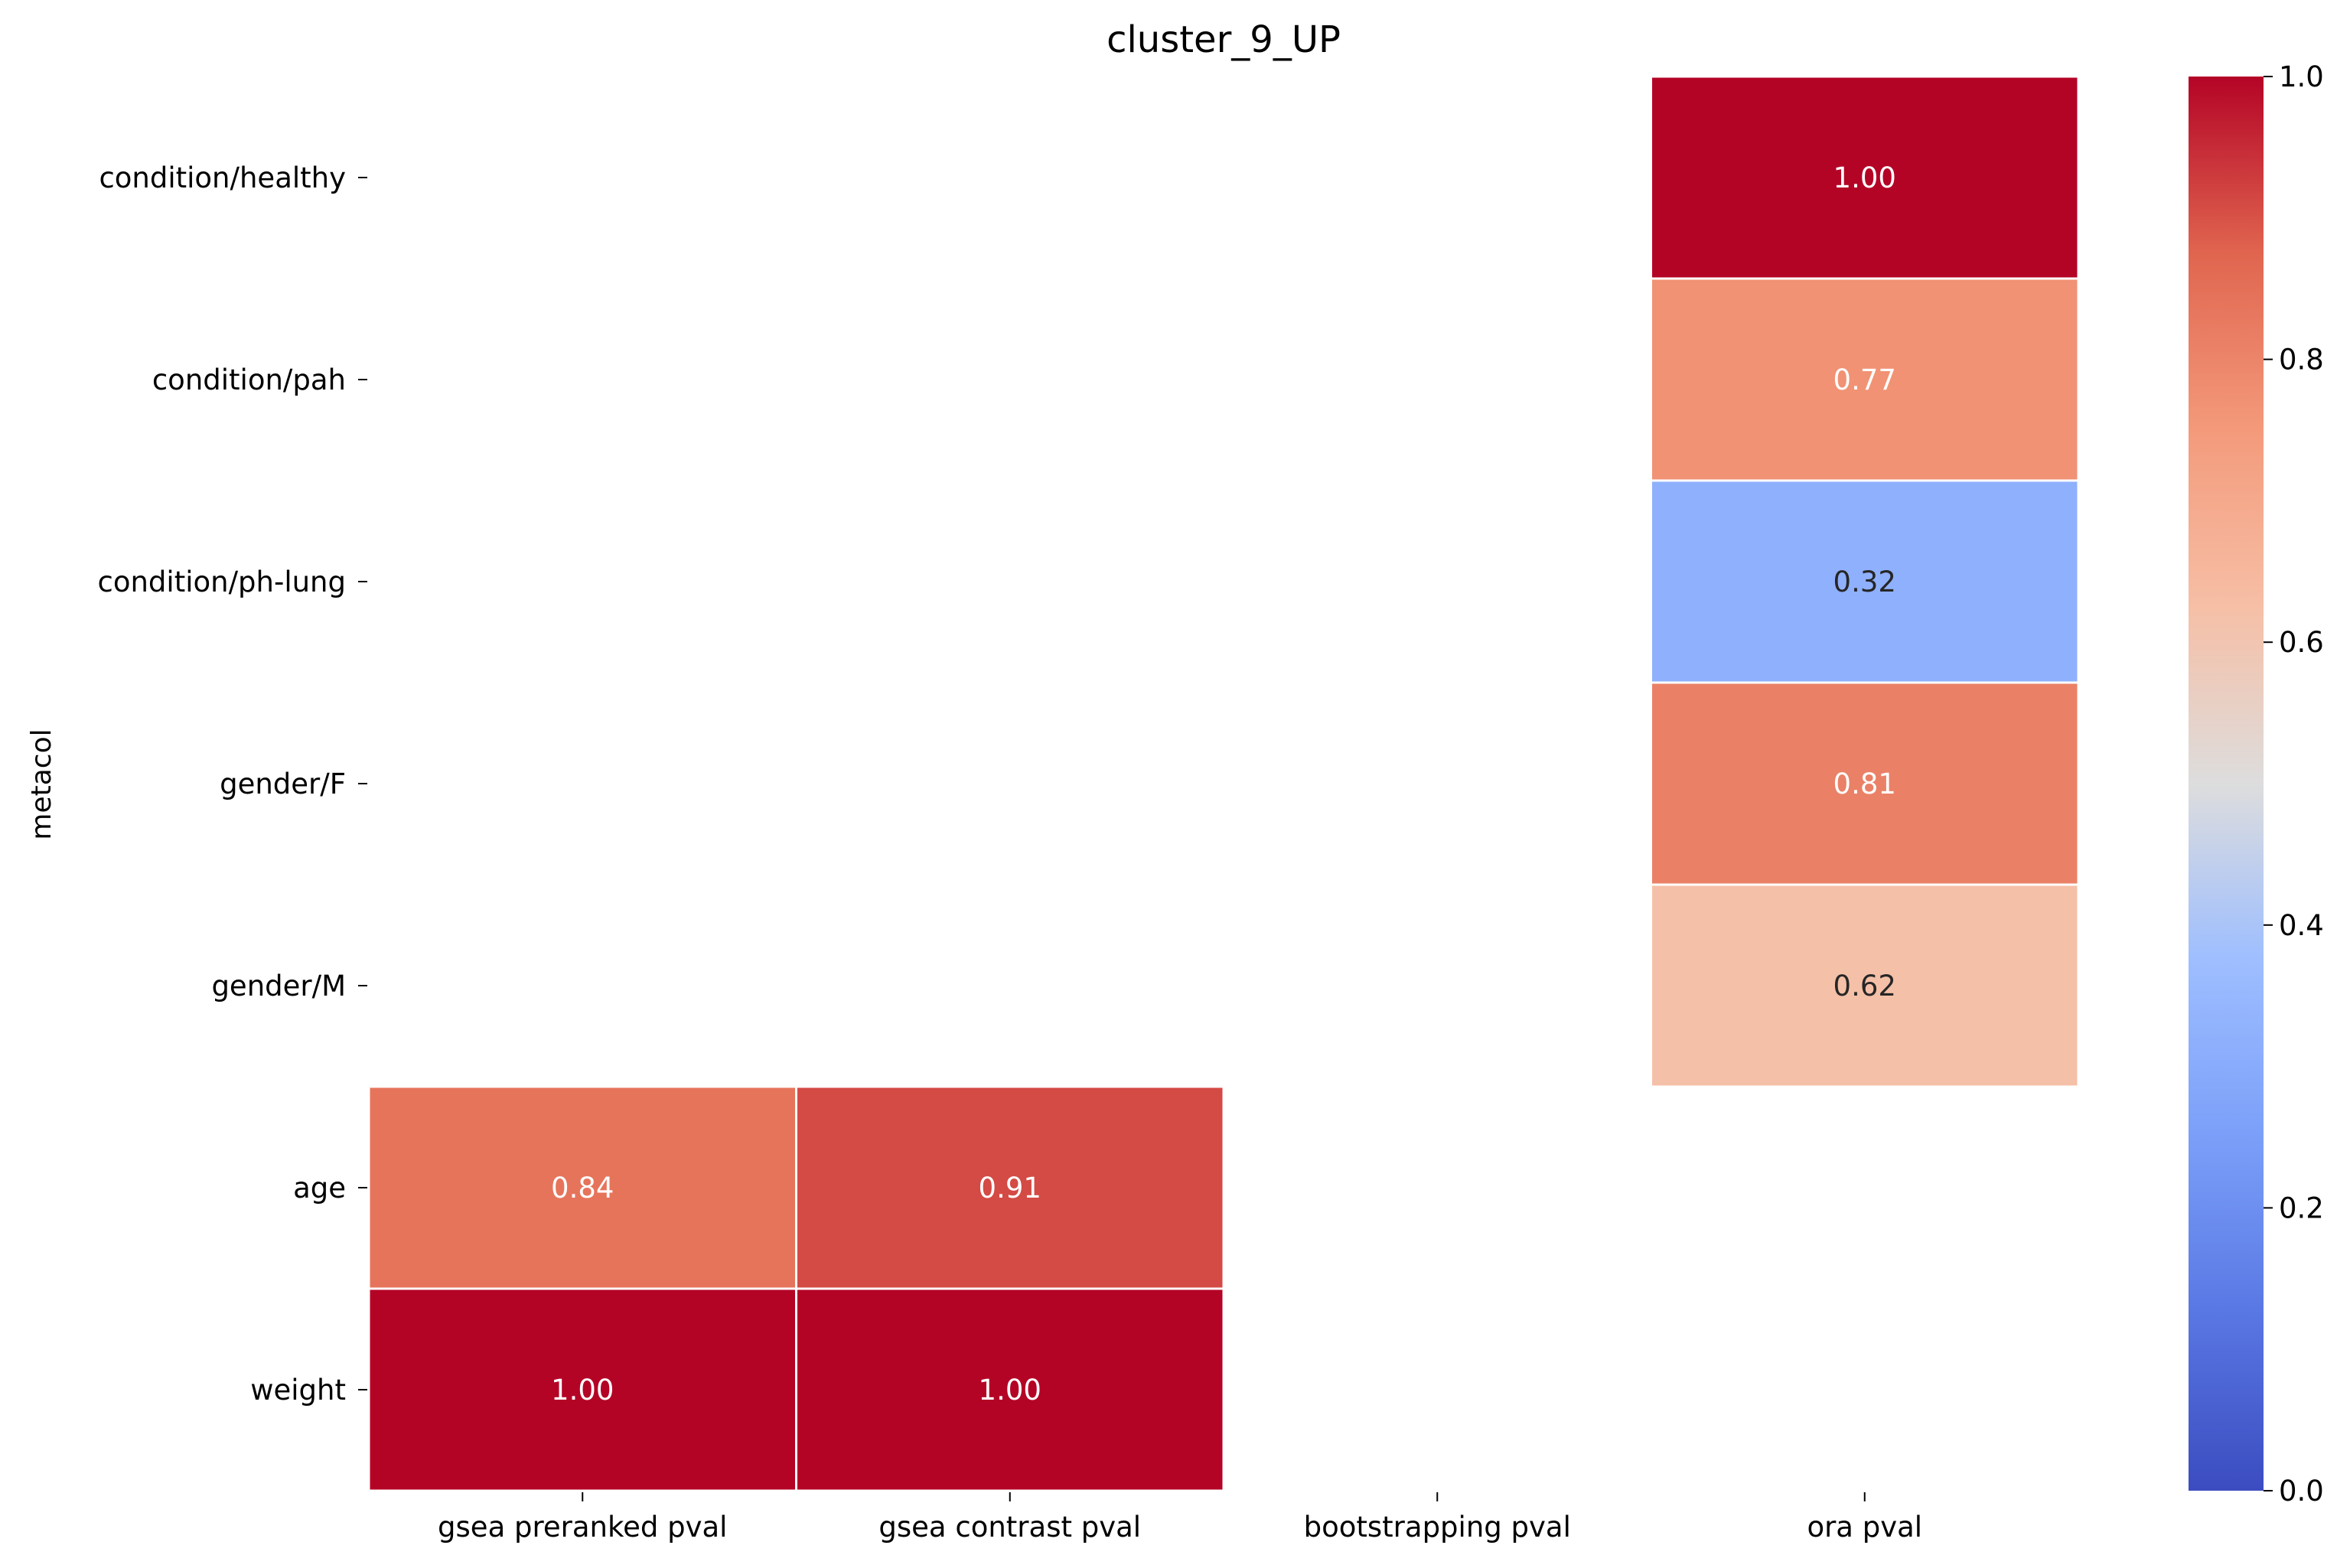 The width and height of the screenshot is (2350, 1568). I want to click on row-tick-label: weight, so click(298, 1390).